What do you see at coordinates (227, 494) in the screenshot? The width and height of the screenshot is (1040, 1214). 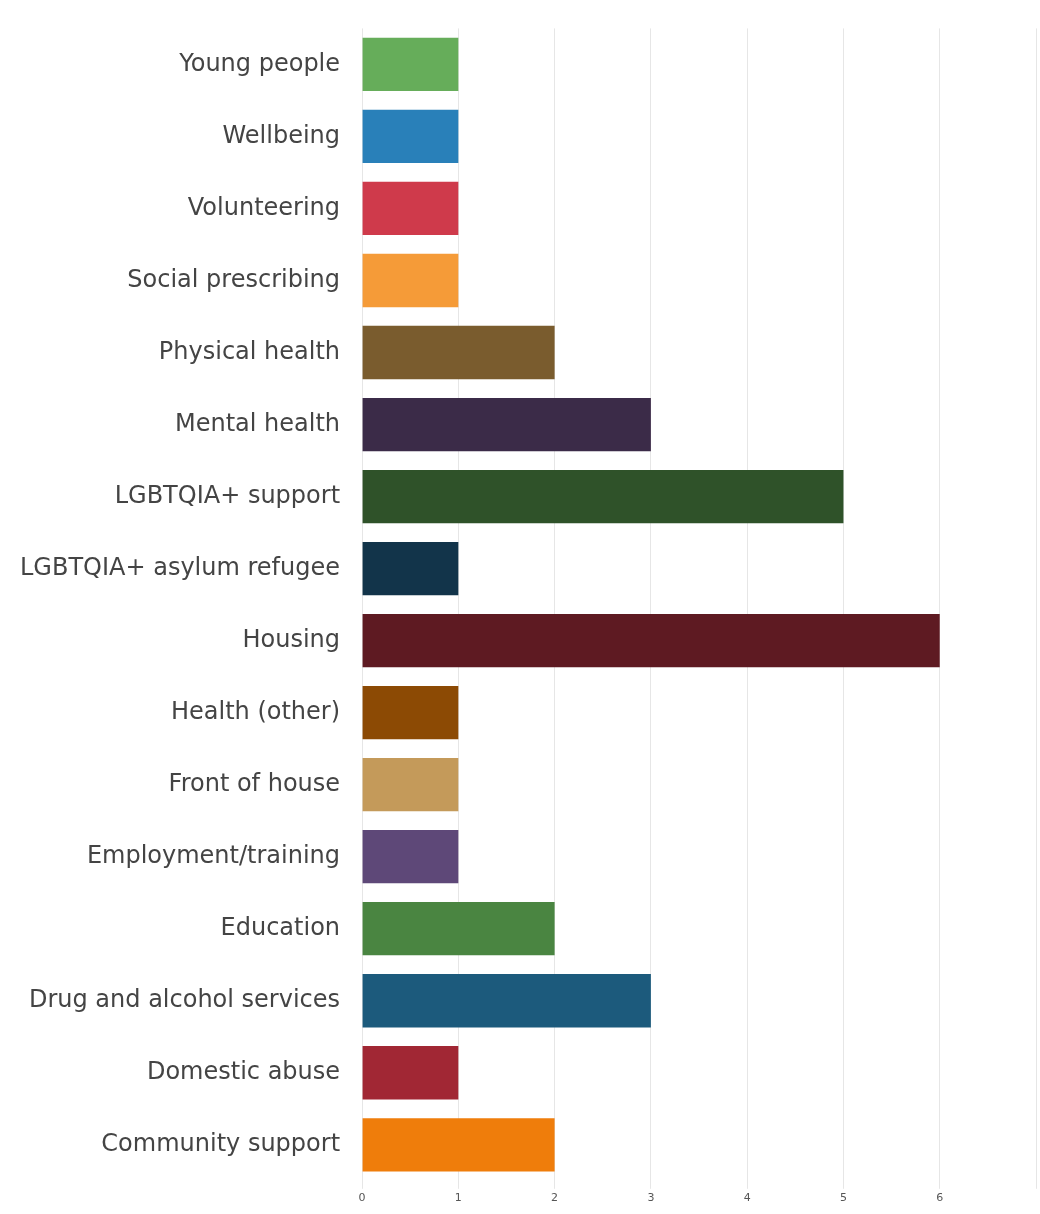 I see `y-tick-label: LGBTQIA+ support` at bounding box center [227, 494].